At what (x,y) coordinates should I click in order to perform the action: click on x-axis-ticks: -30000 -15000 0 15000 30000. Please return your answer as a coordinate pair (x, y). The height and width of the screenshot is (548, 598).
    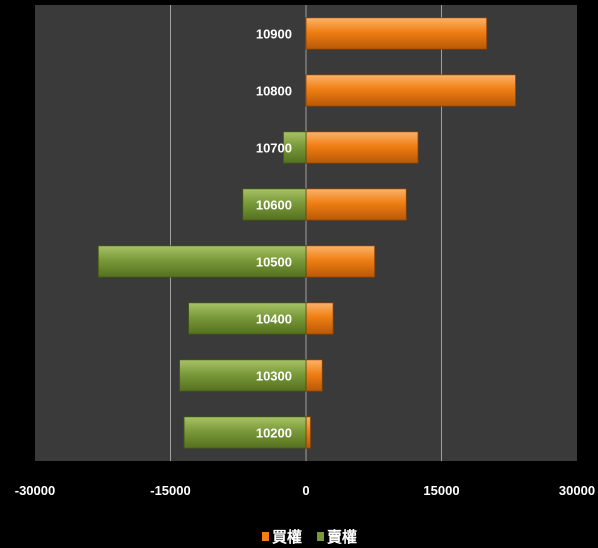
    Looking at the image, I should click on (305, 490).